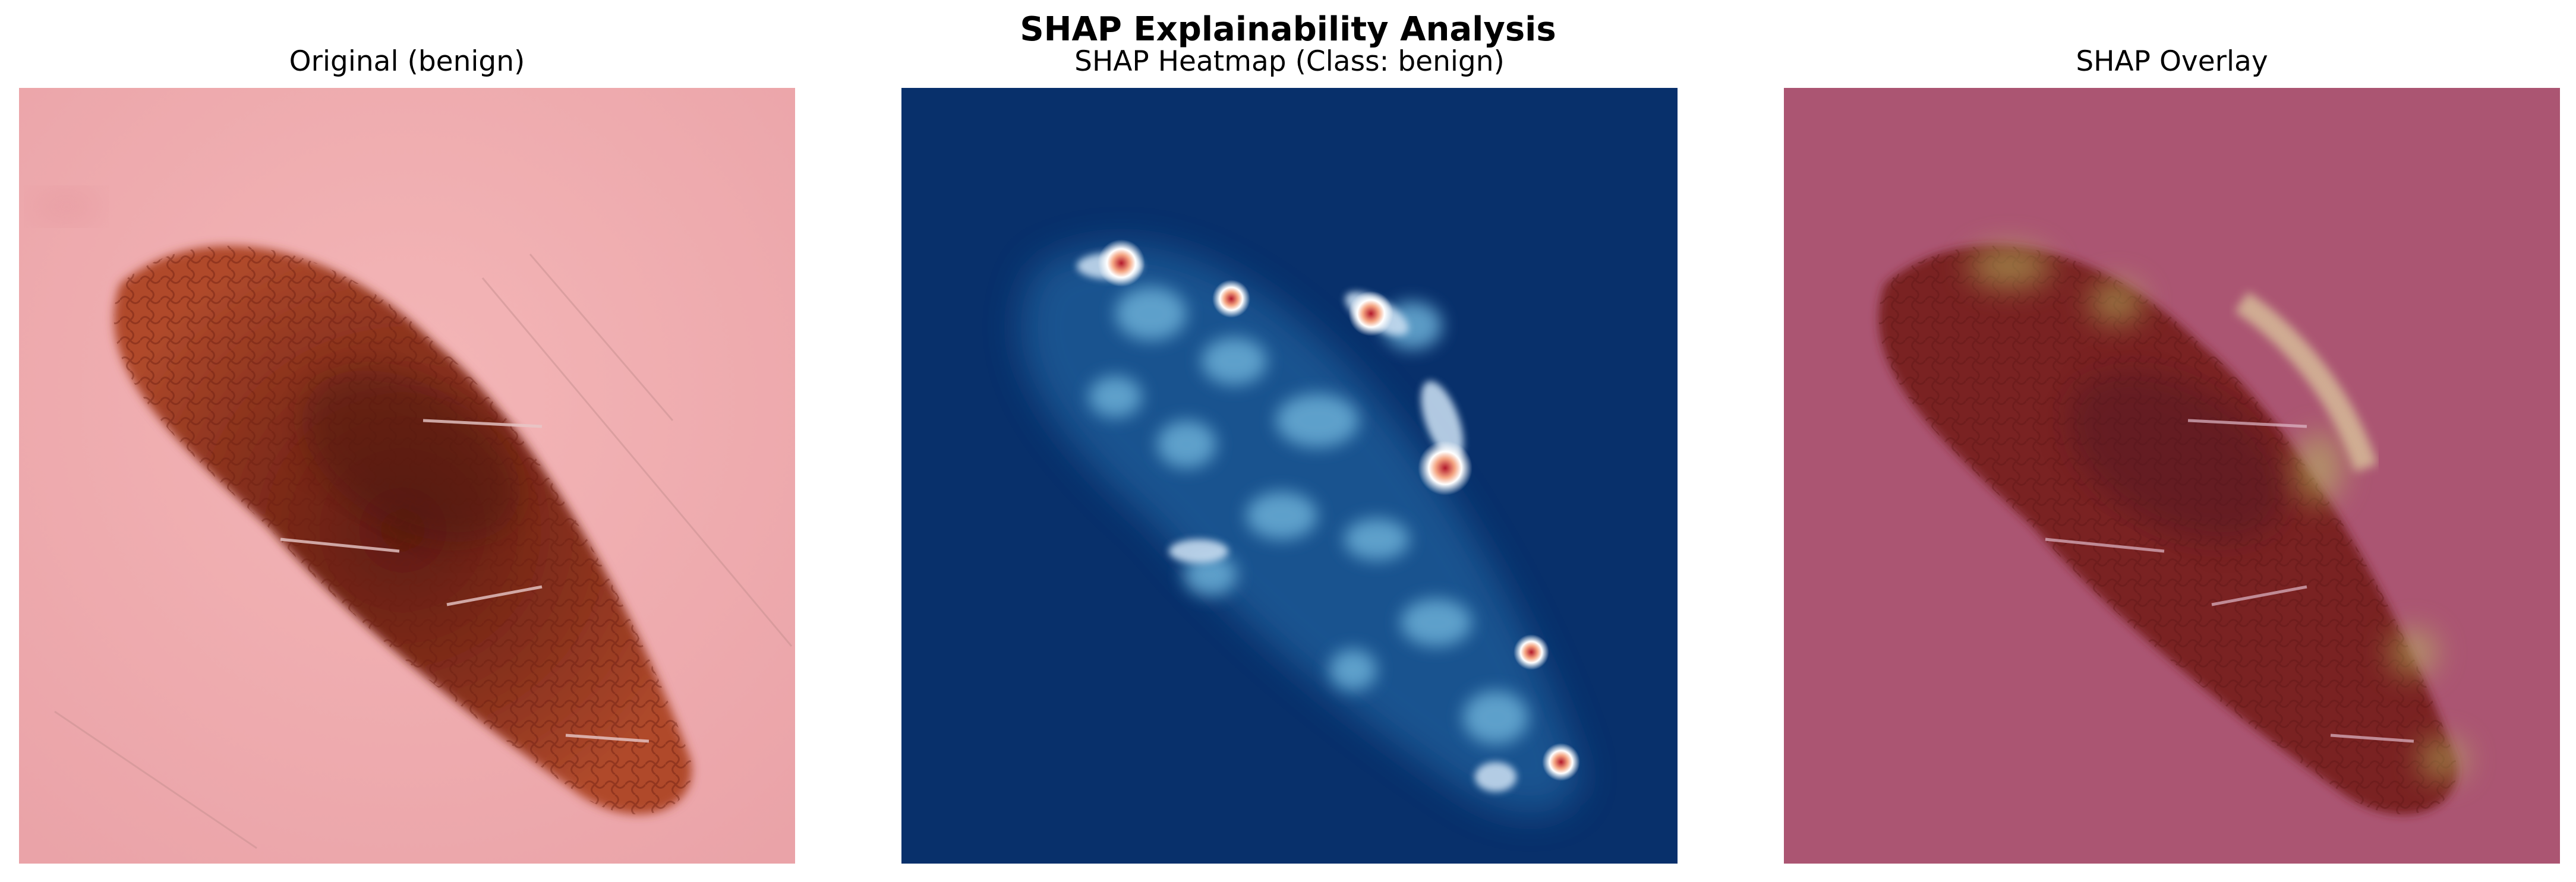 This screenshot has height=882, width=2576. What do you see at coordinates (1288, 29) in the screenshot?
I see `figure-title: SHAP Explainability Analysis` at bounding box center [1288, 29].